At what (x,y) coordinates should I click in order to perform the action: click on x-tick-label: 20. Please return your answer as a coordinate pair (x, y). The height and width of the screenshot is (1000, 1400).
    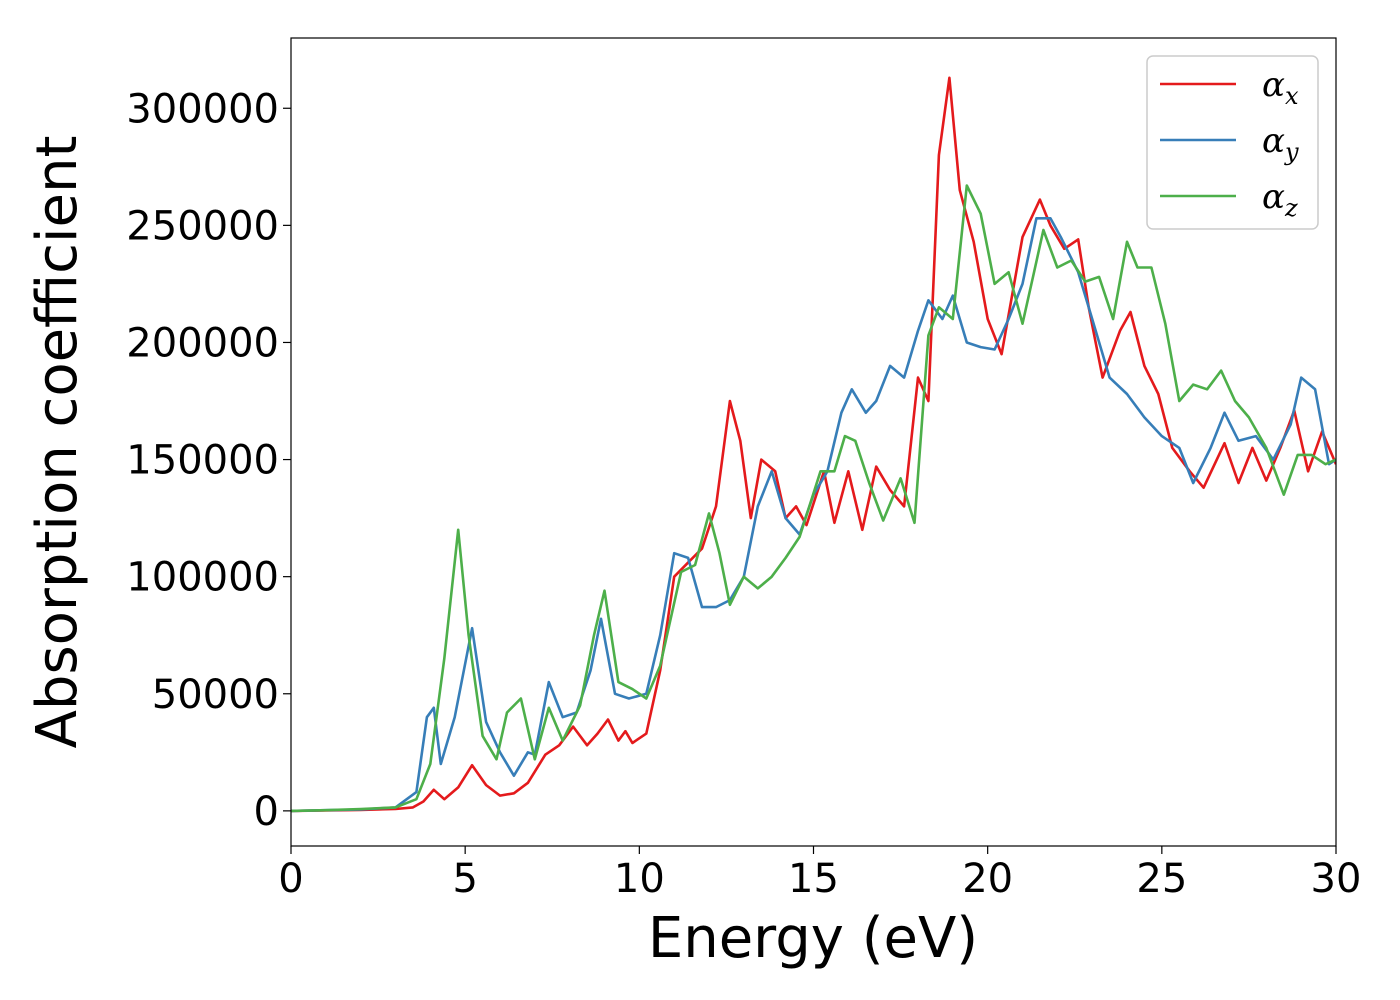
    Looking at the image, I should click on (987, 879).